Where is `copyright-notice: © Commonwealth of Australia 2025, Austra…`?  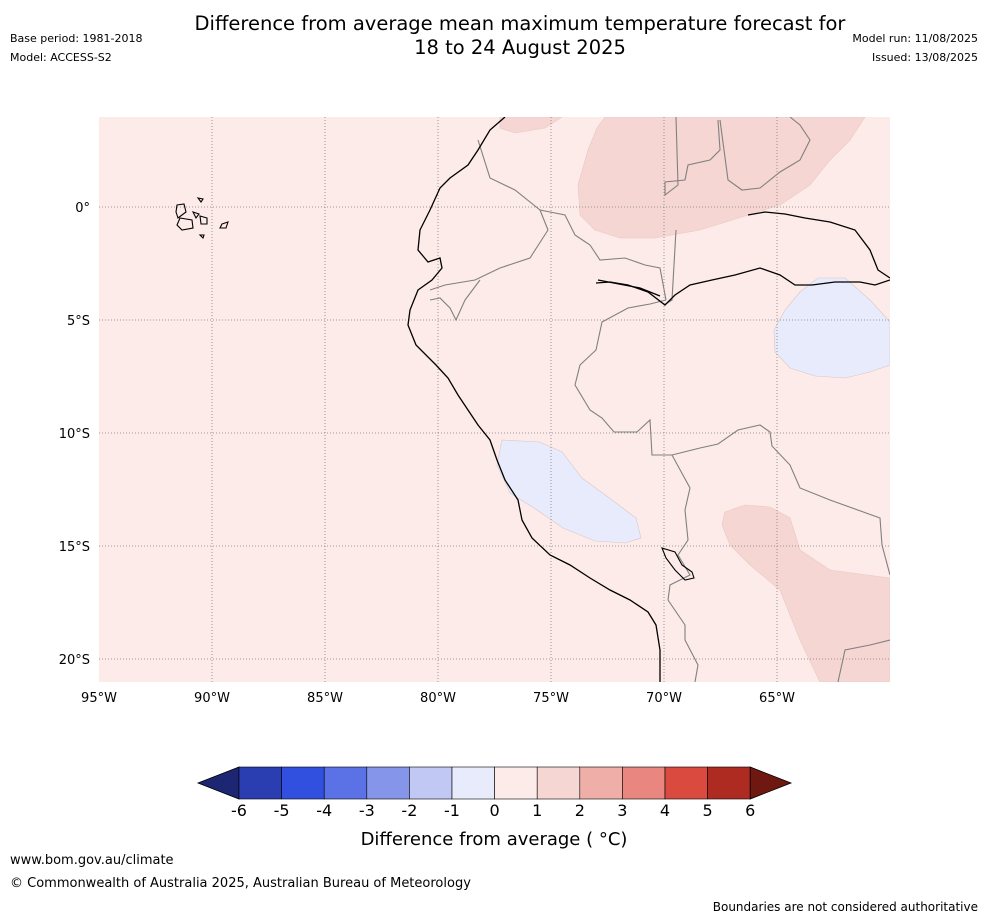
copyright-notice: © Commonwealth of Australia 2025, Austra… is located at coordinates (240, 883).